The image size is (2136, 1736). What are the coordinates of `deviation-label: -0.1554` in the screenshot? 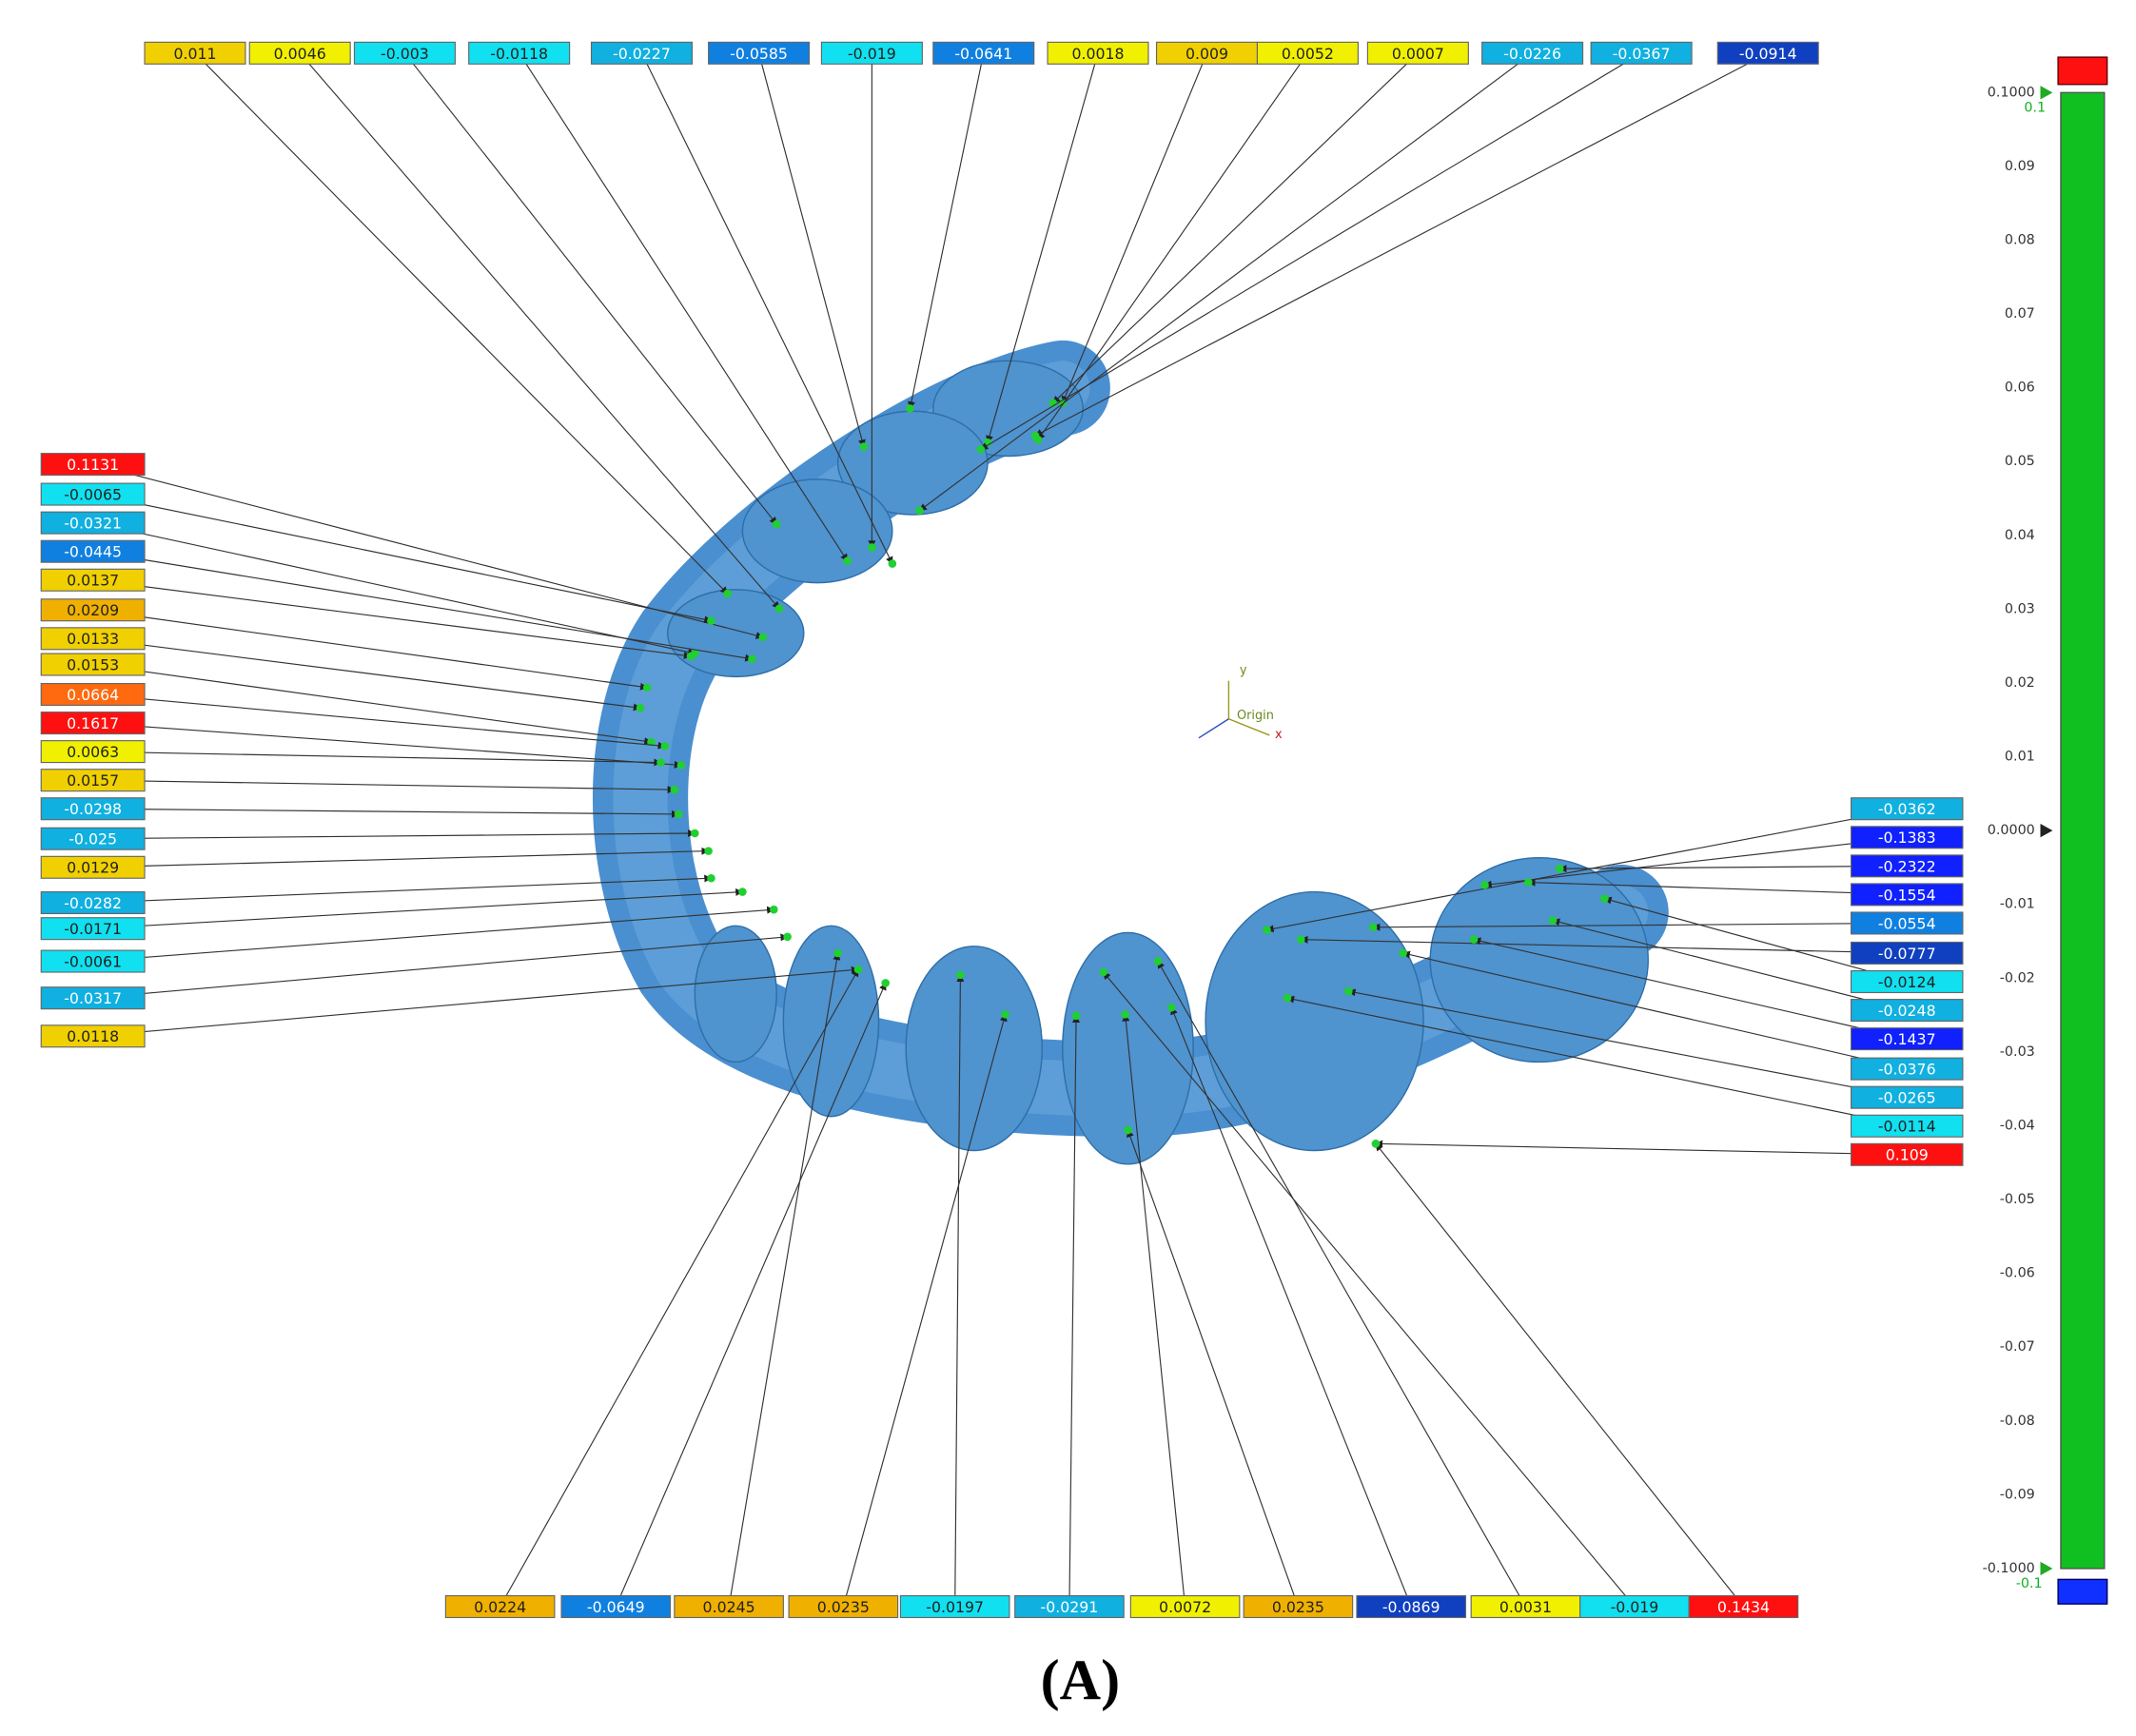 It's located at (1907, 895).